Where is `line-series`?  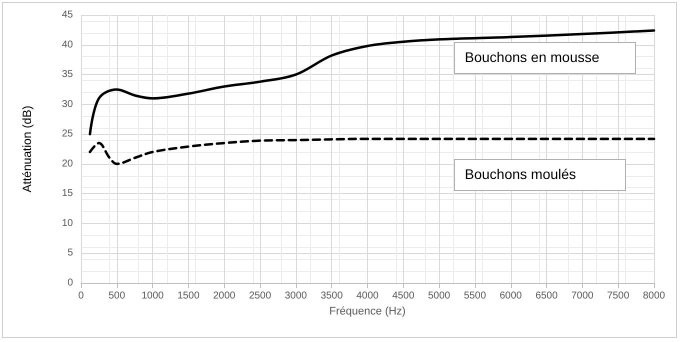 line-series is located at coordinates (372, 152).